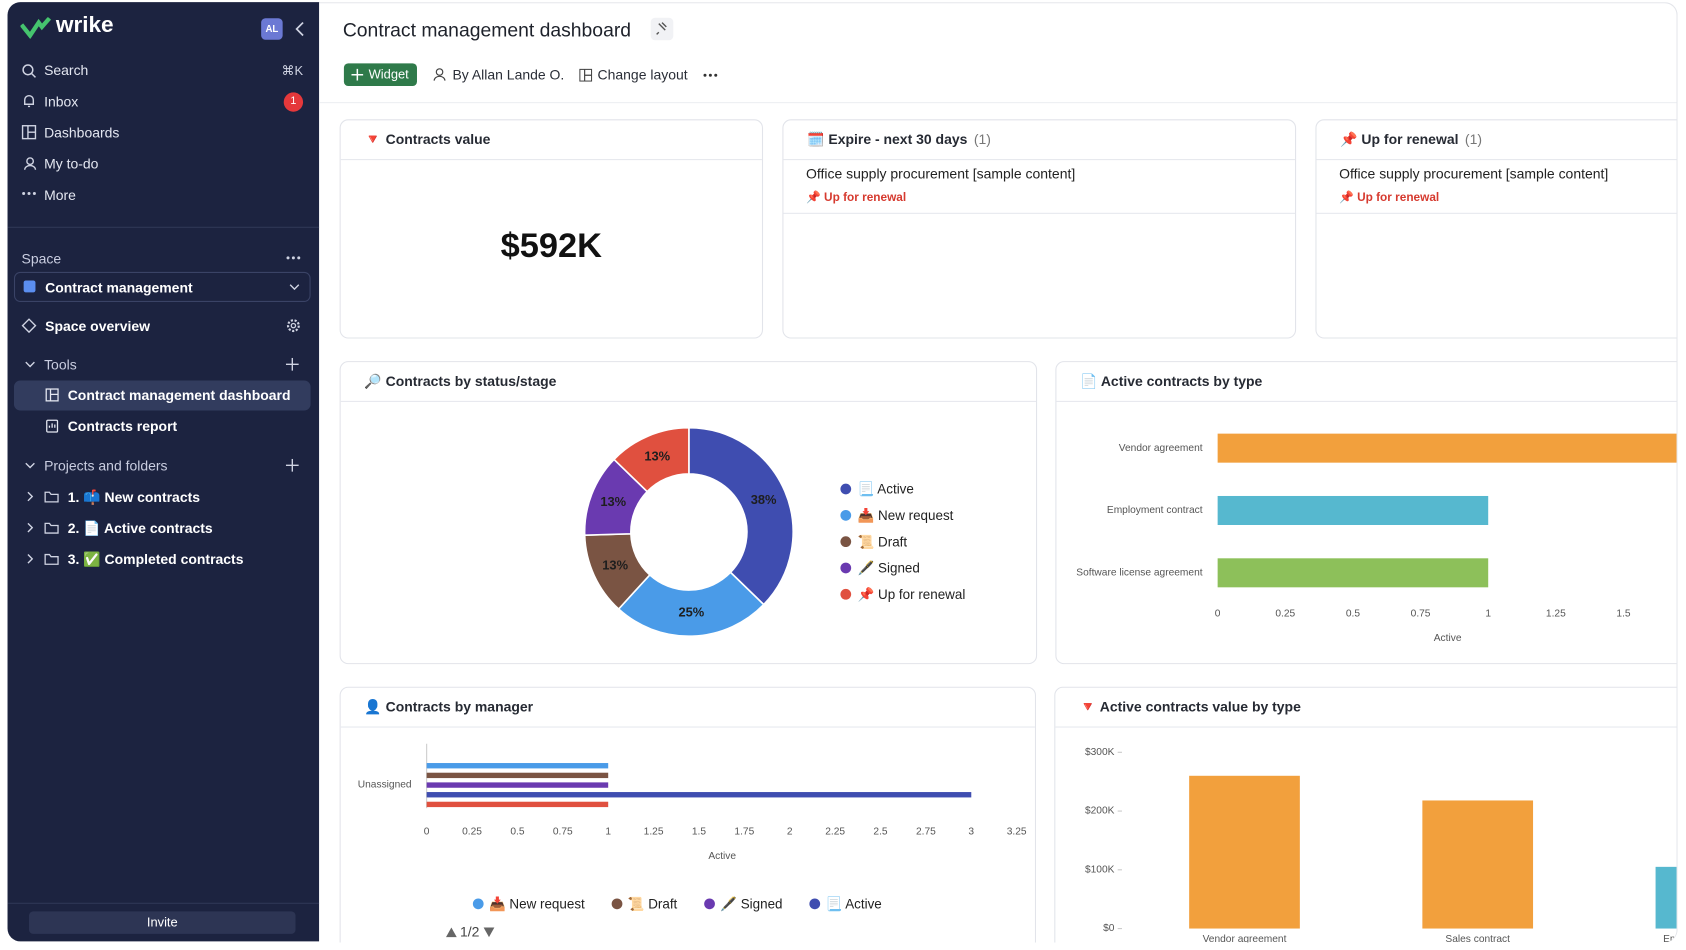 The width and height of the screenshot is (1686, 950). I want to click on donut-slice, so click(651, 459).